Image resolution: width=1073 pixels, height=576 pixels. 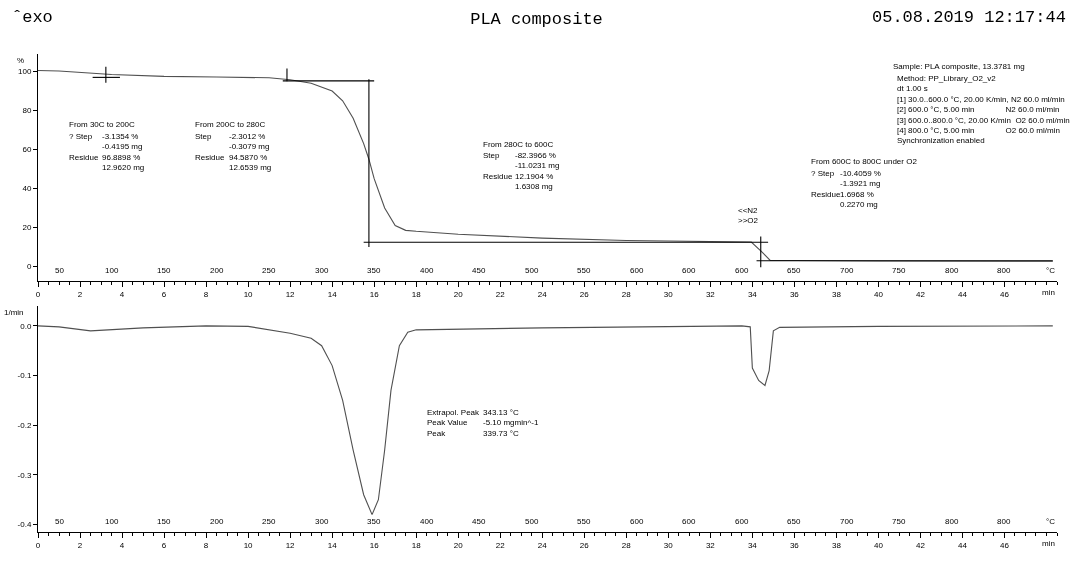 What do you see at coordinates (26, 326) in the screenshot?
I see `y-tick-label: 0.0` at bounding box center [26, 326].